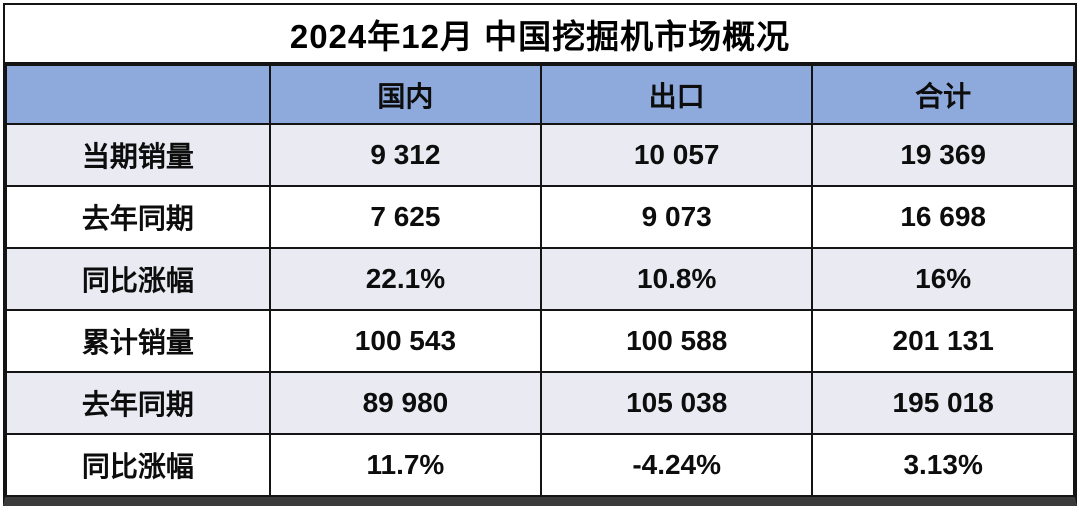  I want to click on cell-export: 100 588, so click(677, 341).